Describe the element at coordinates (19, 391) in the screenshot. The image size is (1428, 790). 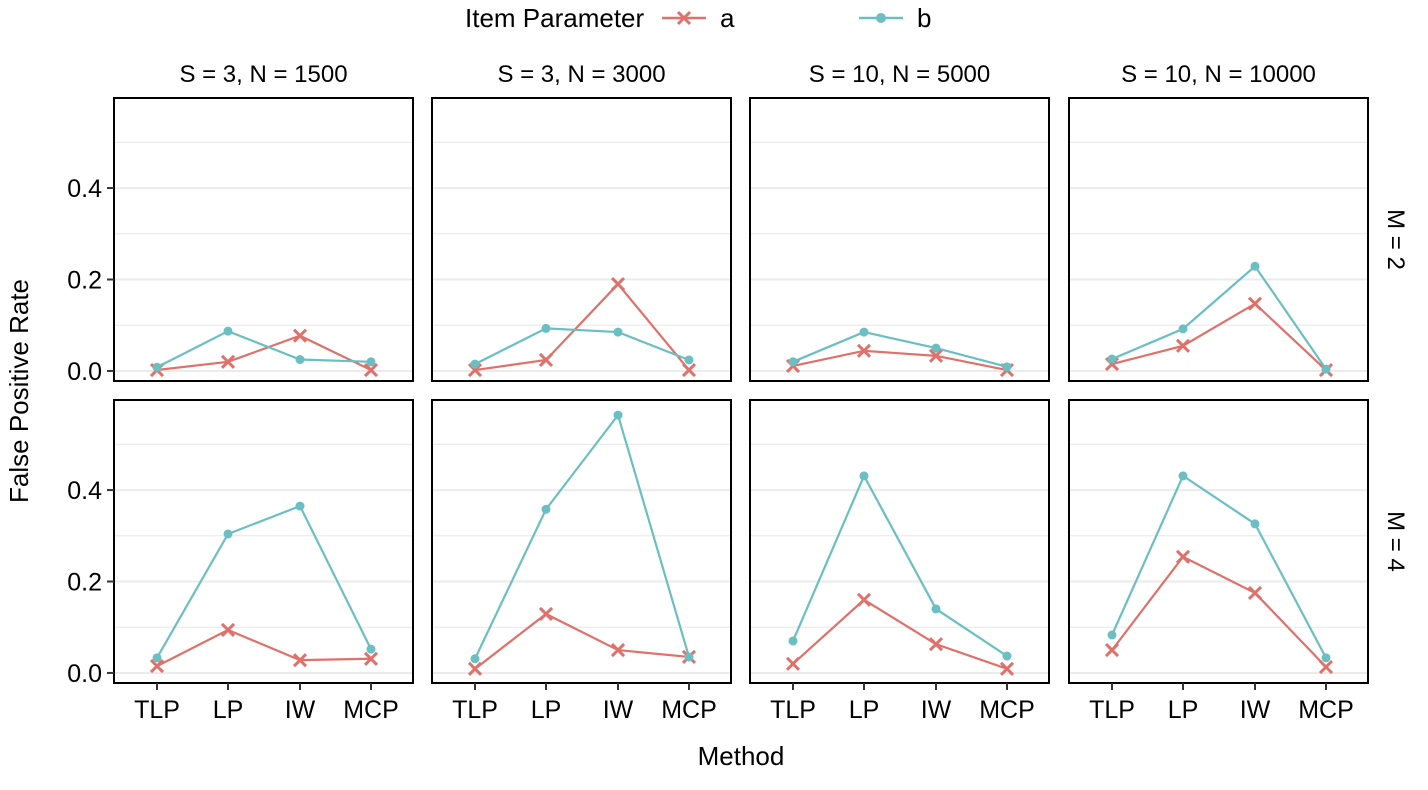
I see `y-axis-title: False Positive Rate` at that location.